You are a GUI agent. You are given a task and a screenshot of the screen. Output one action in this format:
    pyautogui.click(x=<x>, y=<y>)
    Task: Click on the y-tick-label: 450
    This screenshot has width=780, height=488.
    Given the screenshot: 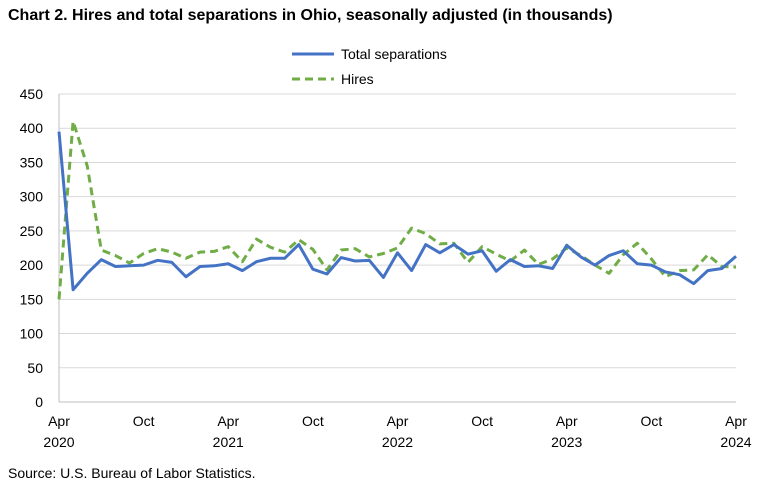 What is the action you would take?
    pyautogui.click(x=32, y=94)
    